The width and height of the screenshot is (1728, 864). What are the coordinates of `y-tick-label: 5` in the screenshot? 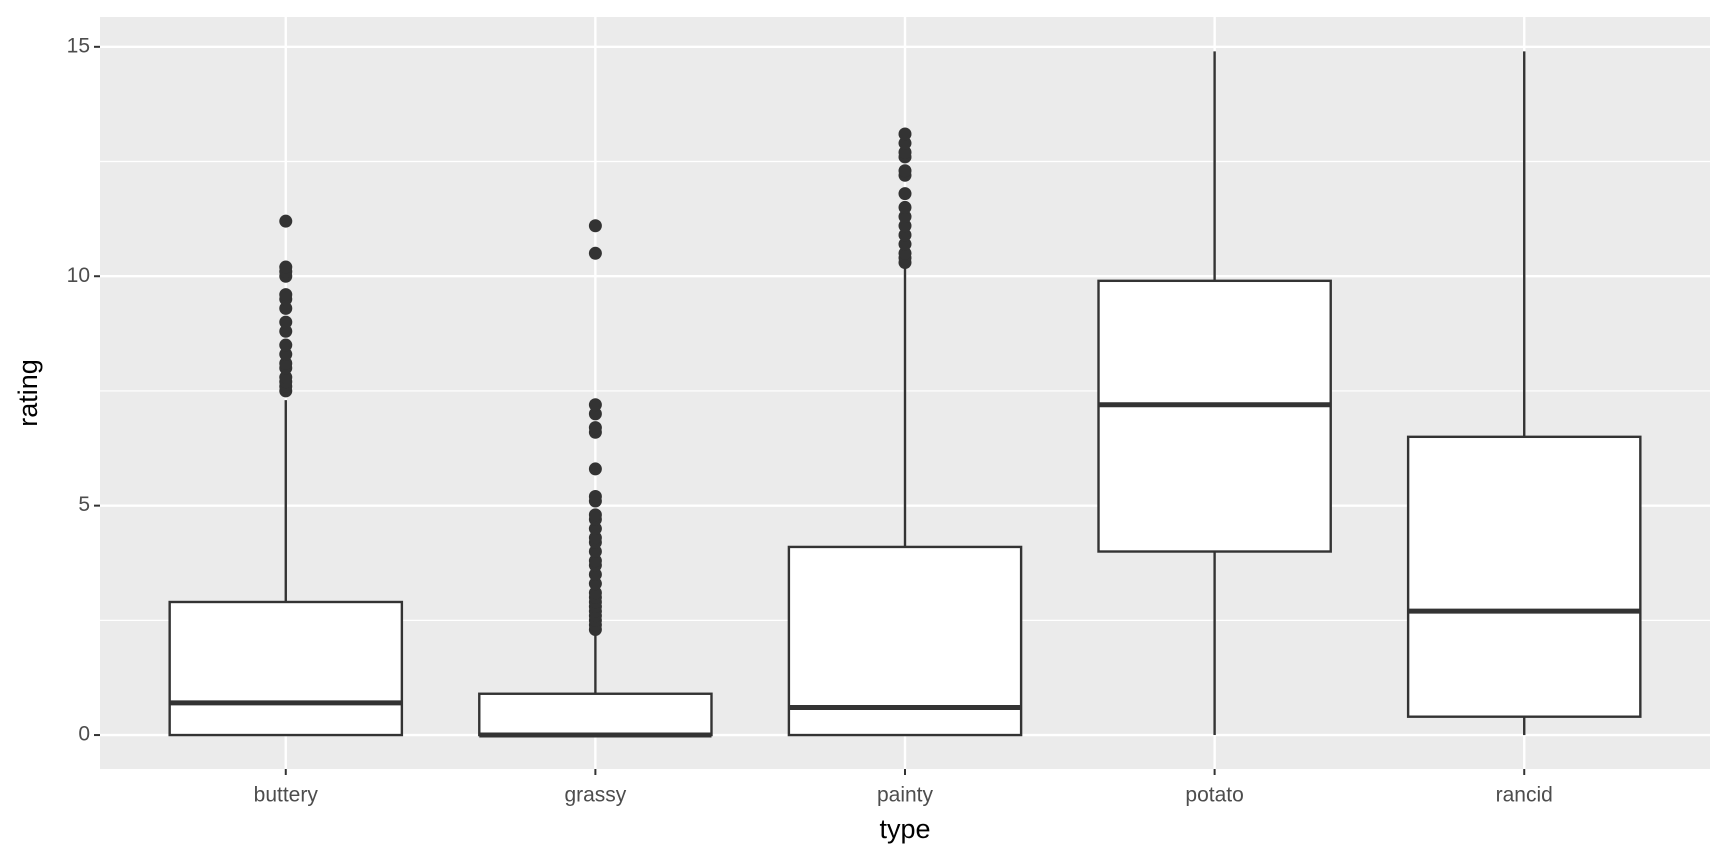 It's located at (84, 504).